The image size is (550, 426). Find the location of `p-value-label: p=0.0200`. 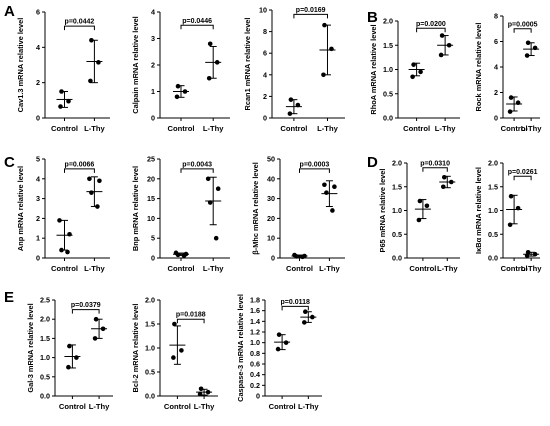

p-value-label: p=0.0200 is located at coordinates (431, 24).